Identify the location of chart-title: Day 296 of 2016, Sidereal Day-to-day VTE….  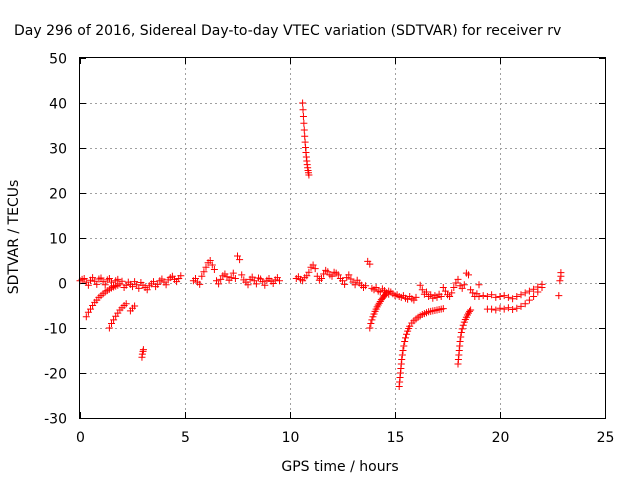
(287, 31).